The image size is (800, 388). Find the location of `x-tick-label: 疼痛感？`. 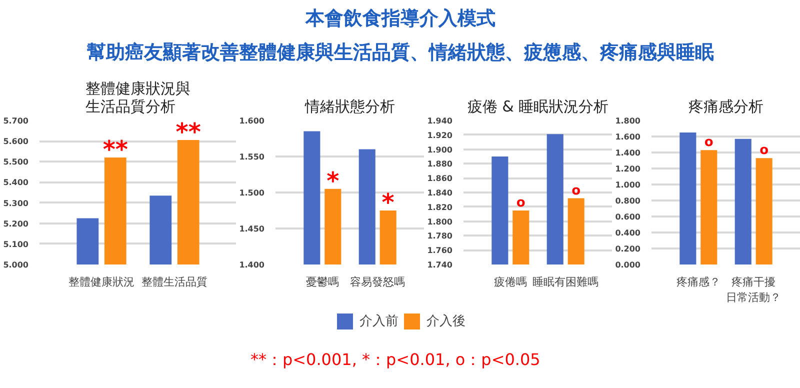

x-tick-label: 疼痛感？ is located at coordinates (698, 282).